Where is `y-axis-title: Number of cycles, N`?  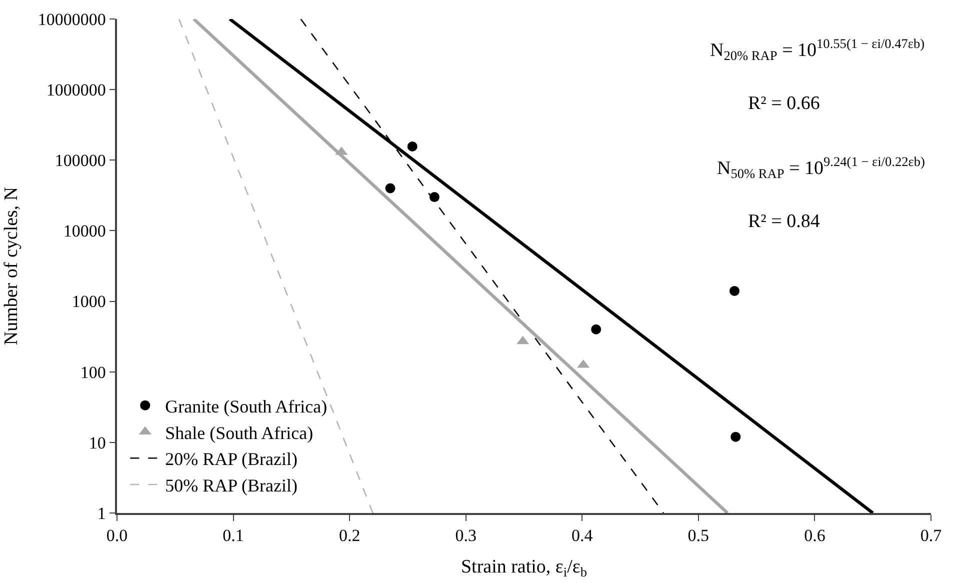
y-axis-title: Number of cycles, N is located at coordinates (11, 266).